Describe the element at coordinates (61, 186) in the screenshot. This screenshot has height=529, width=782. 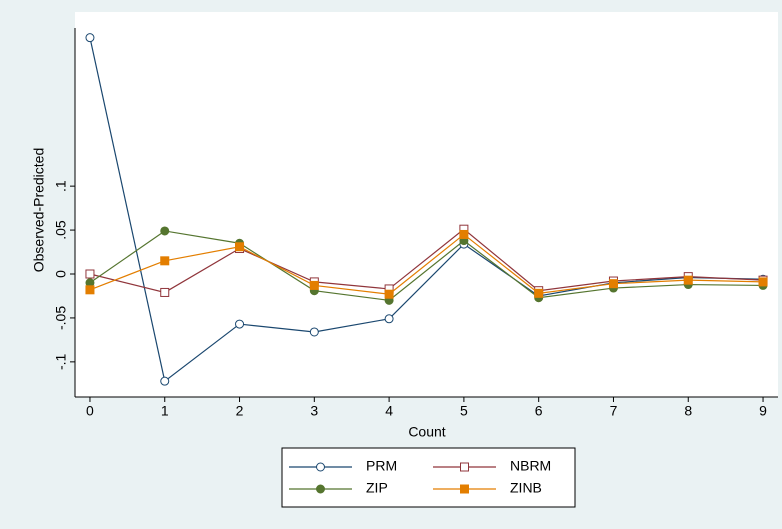
I see `y-tick-label: .1` at that location.